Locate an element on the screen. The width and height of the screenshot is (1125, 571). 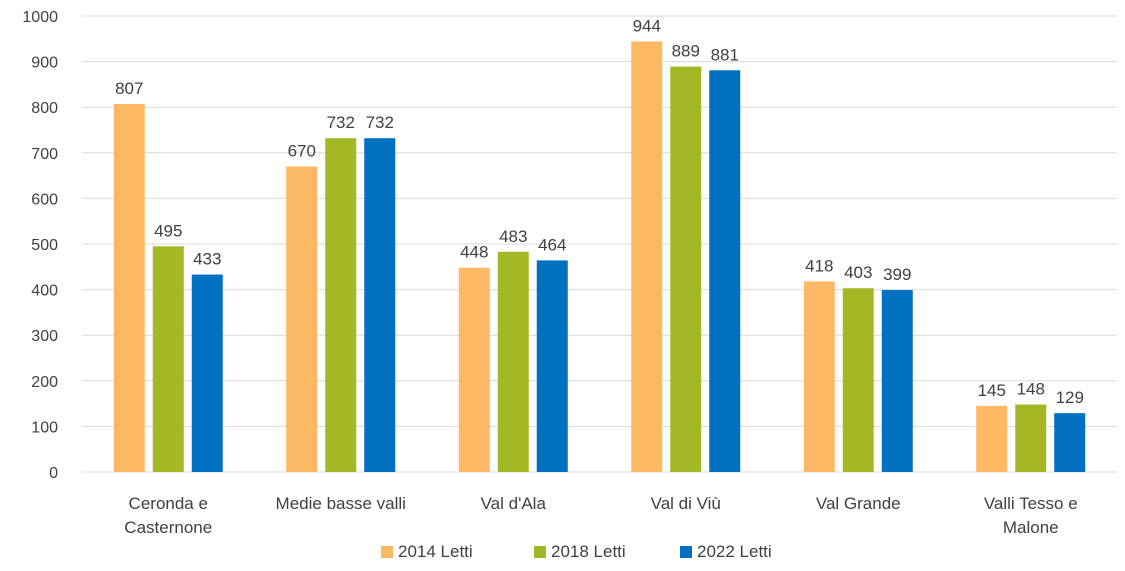
legend-label: 2014 Letti is located at coordinates (435, 551).